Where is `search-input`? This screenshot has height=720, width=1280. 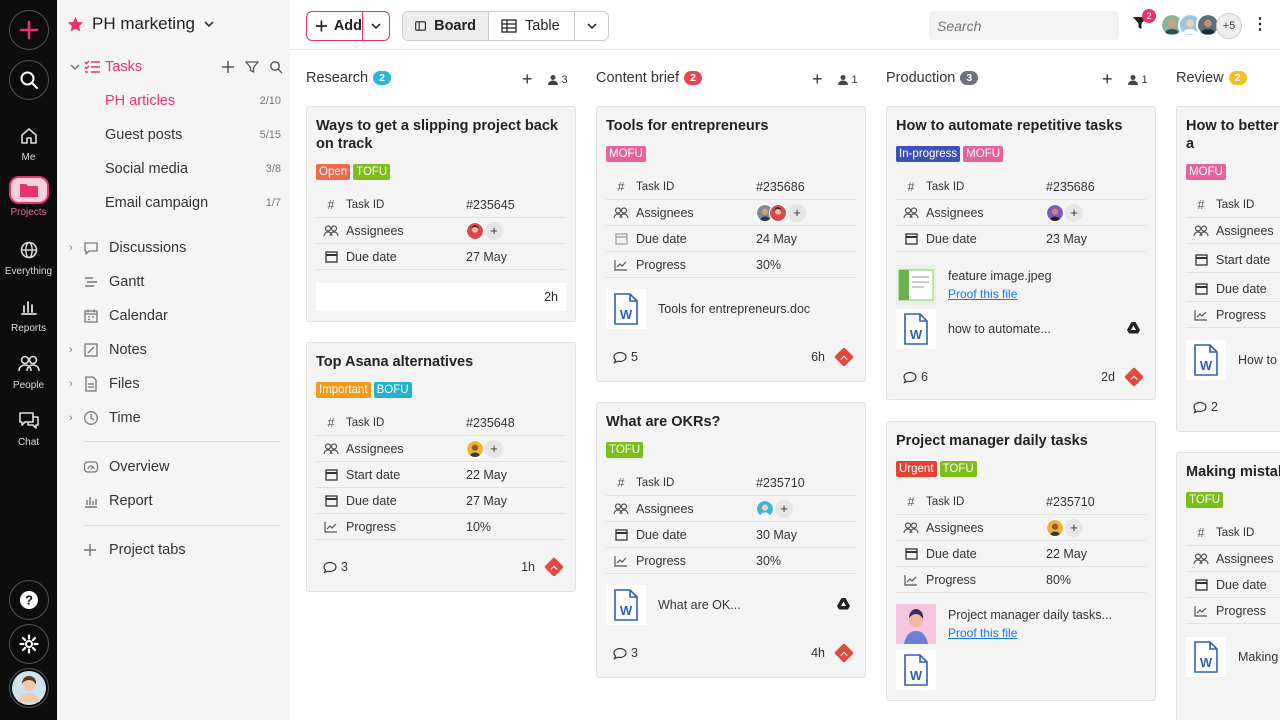
search-input is located at coordinates (1024, 25).